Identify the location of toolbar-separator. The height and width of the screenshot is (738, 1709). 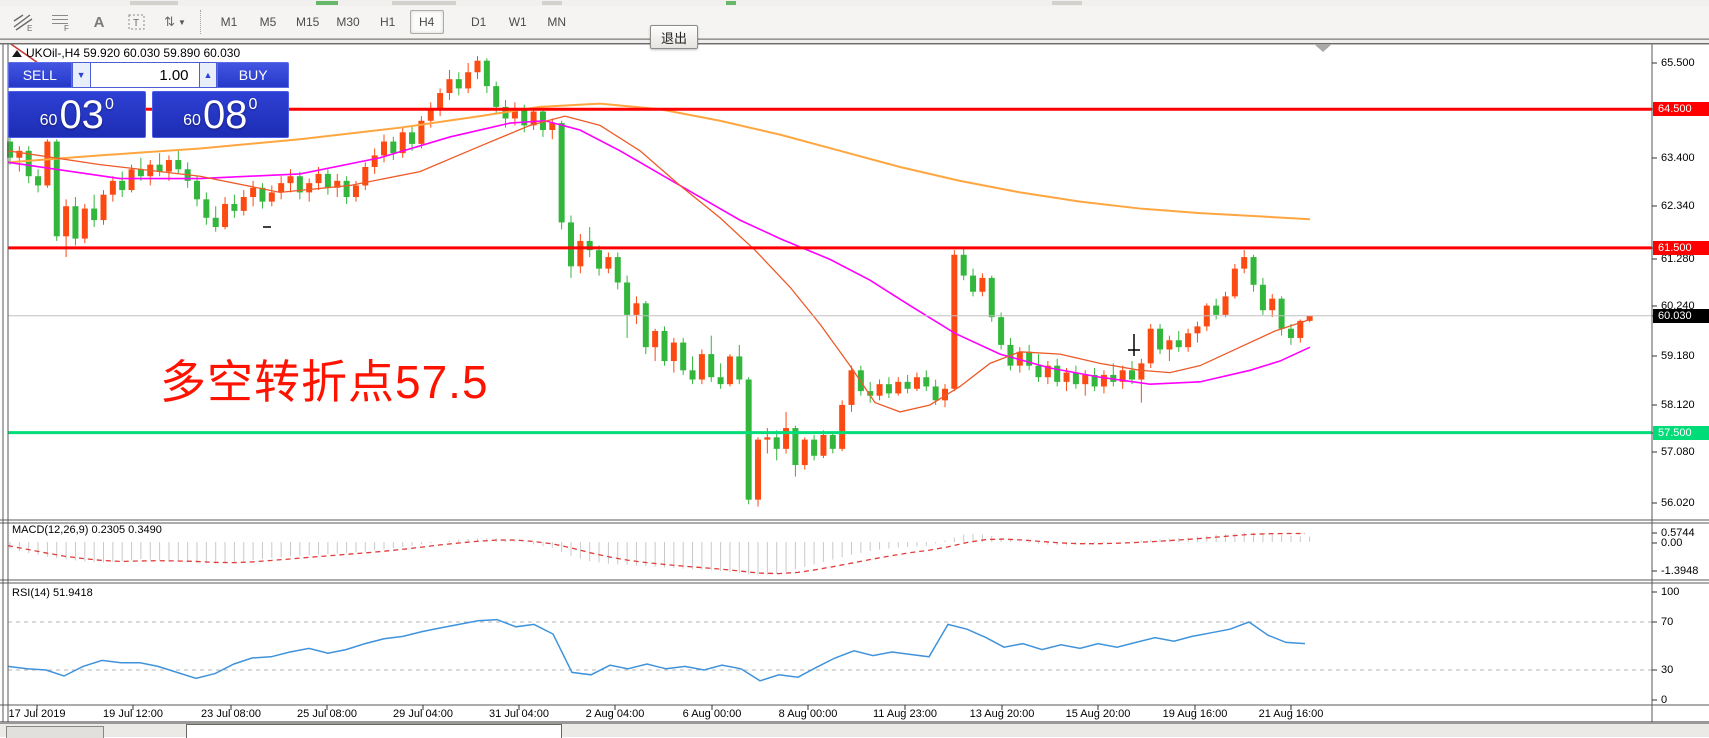
(201, 22).